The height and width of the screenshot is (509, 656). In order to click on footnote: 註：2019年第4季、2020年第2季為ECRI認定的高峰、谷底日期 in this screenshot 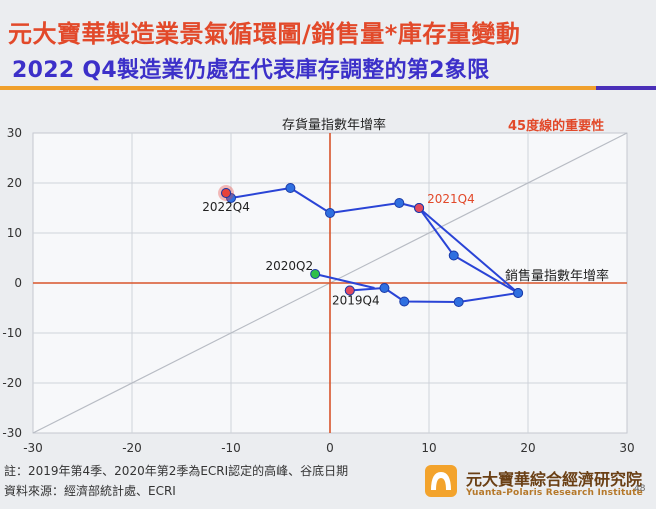, I will do `click(176, 471)`.